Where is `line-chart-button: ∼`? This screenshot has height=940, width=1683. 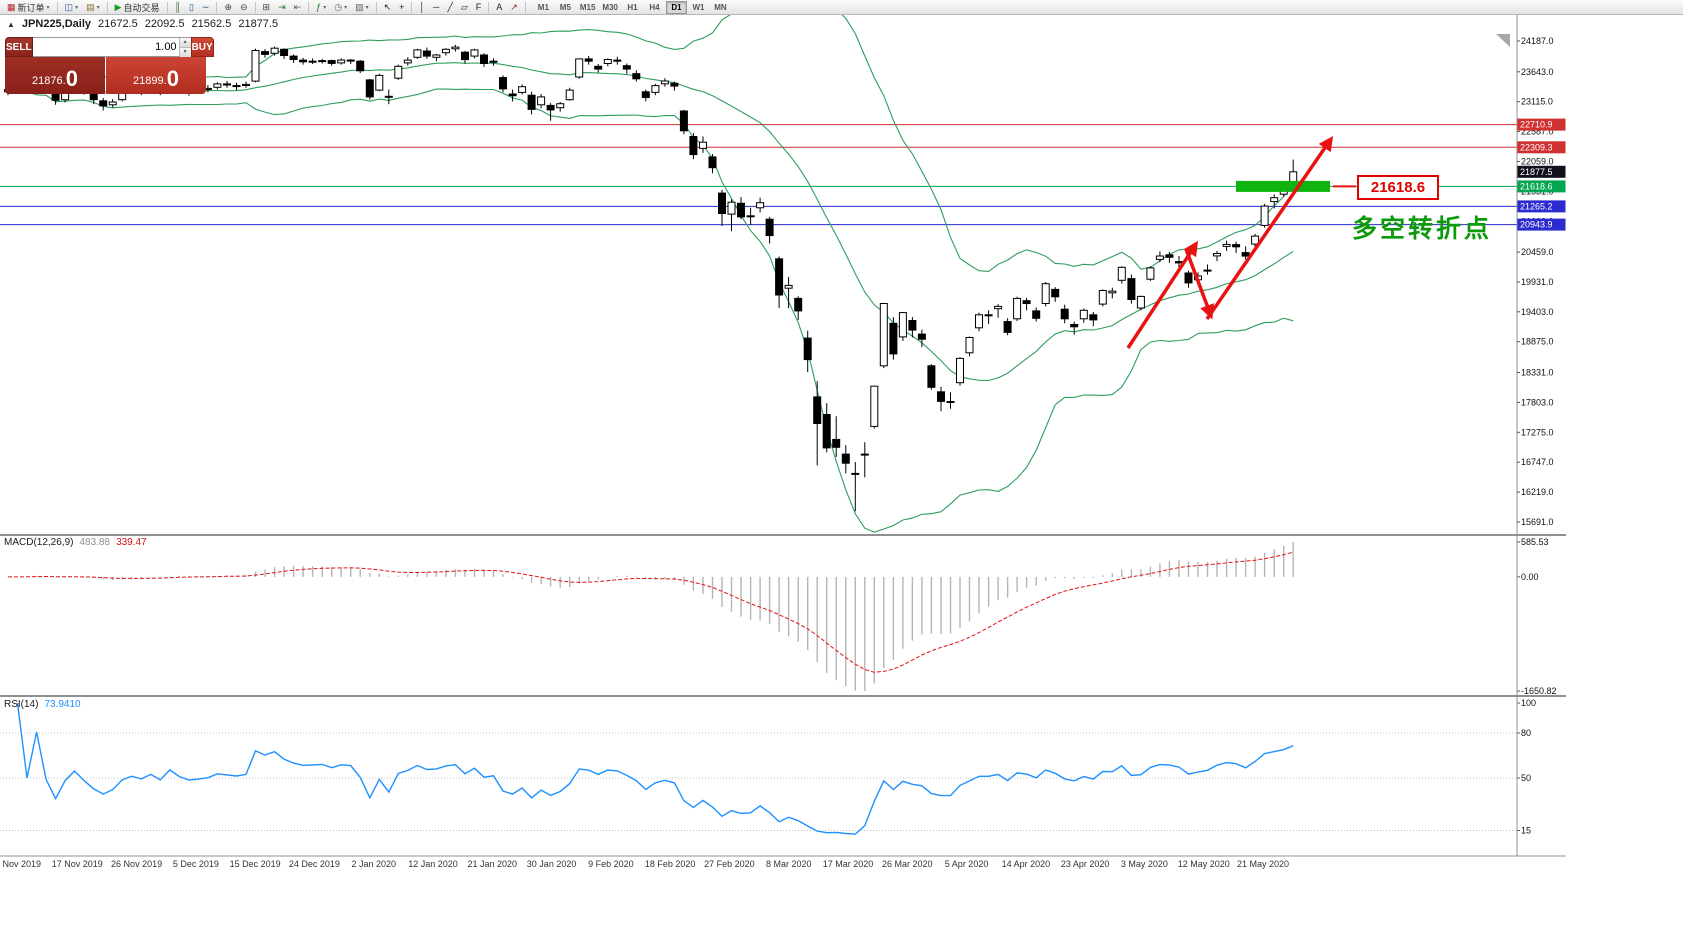 line-chart-button: ∼ is located at coordinates (206, 7).